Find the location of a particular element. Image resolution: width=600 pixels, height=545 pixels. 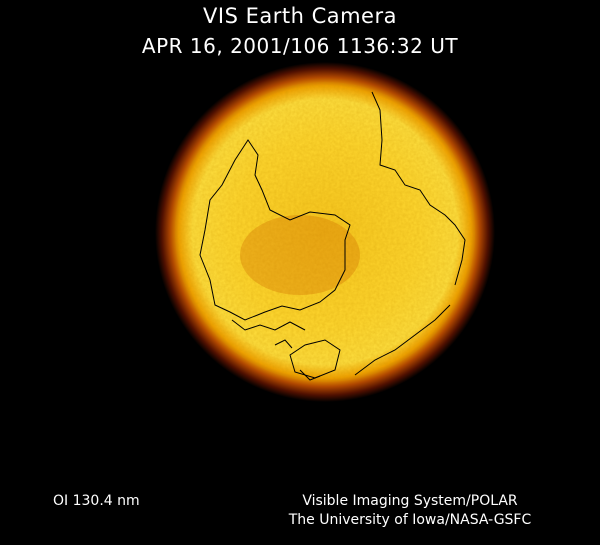

instrument-label: Visible Imaging System/POLAR is located at coordinates (410, 501).